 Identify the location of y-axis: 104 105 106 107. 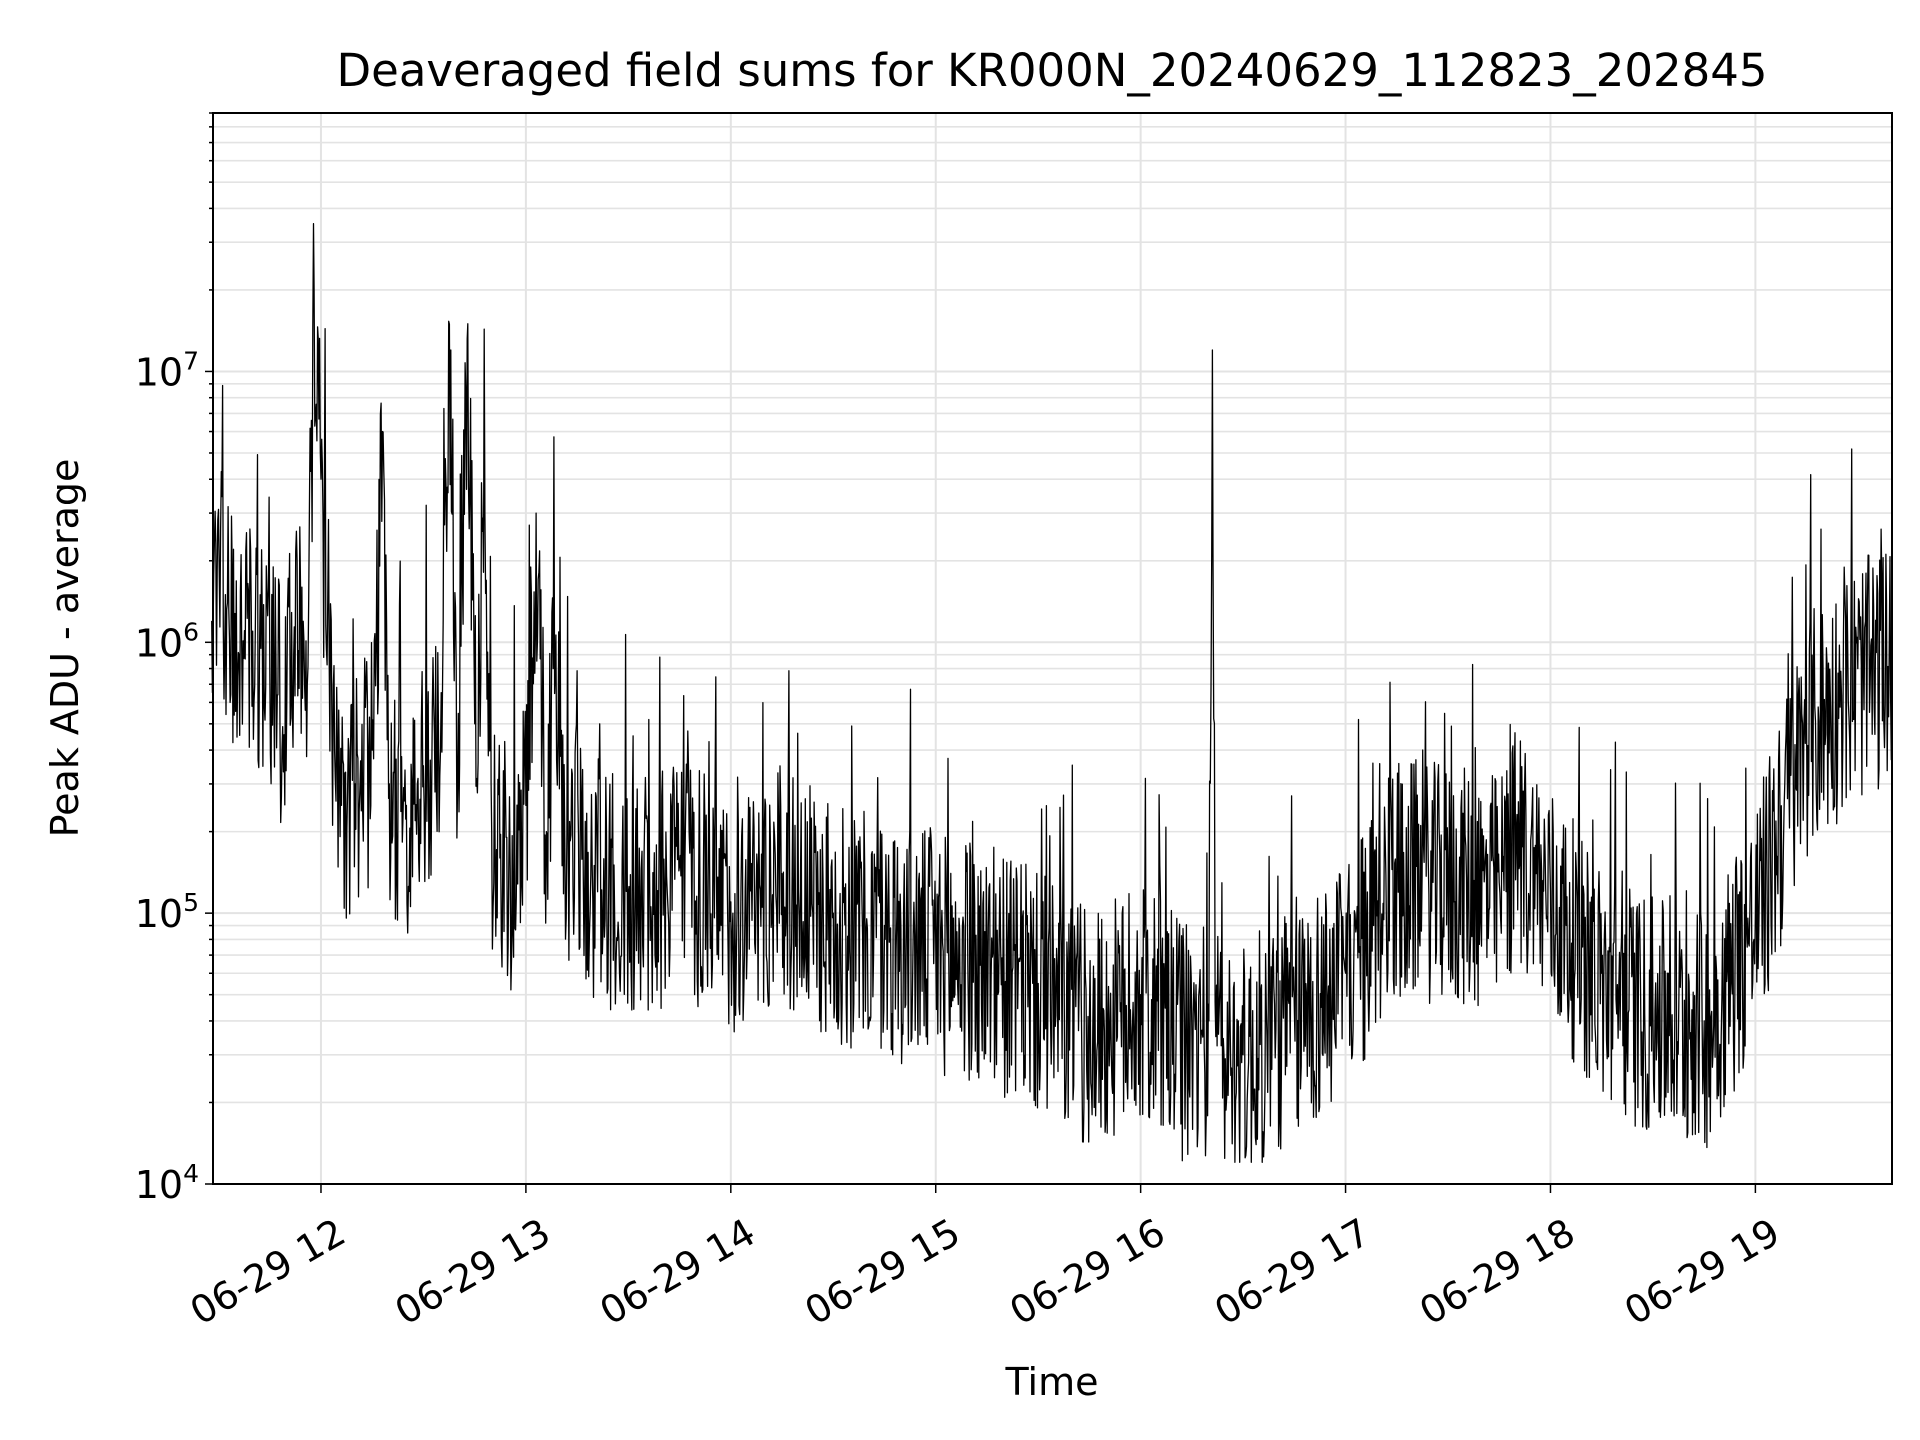
(174, 659).